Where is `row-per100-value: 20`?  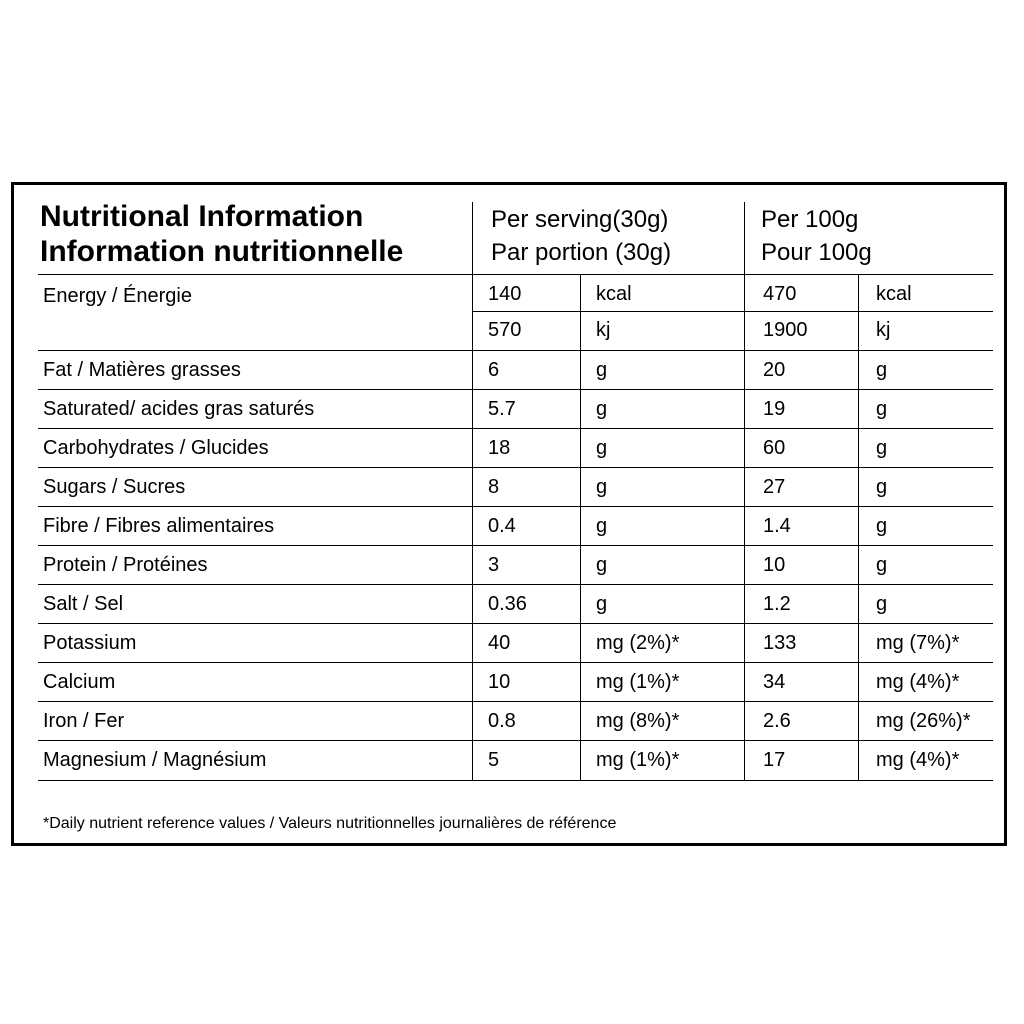
row-per100-value: 20 is located at coordinates (774, 370).